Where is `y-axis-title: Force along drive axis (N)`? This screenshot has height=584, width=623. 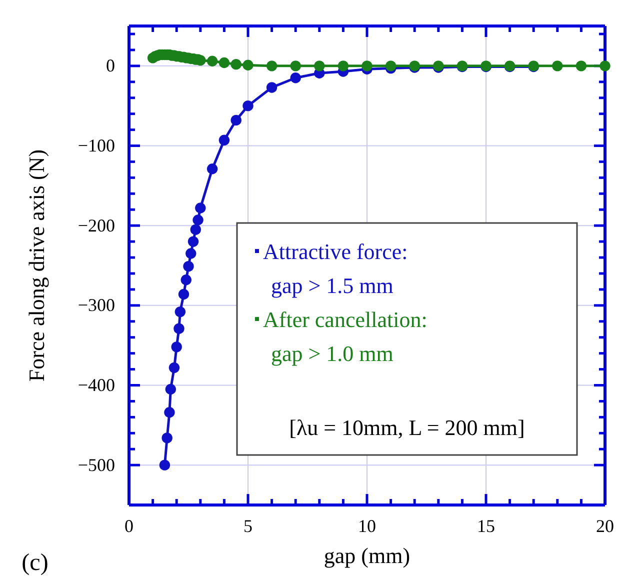 y-axis-title: Force along drive axis (N) is located at coordinates (36, 265).